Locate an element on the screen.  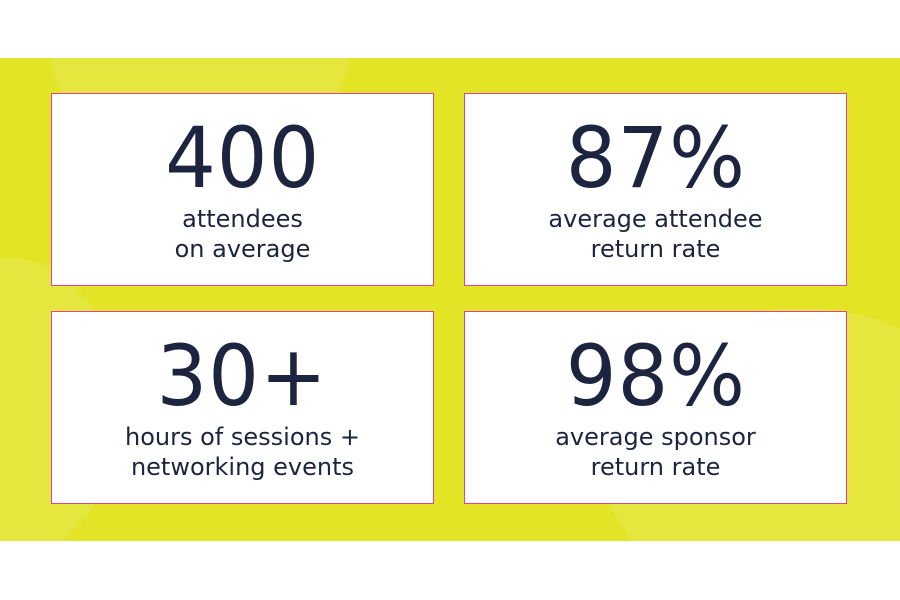
stat-label-line1: average attendee is located at coordinates (655, 218).